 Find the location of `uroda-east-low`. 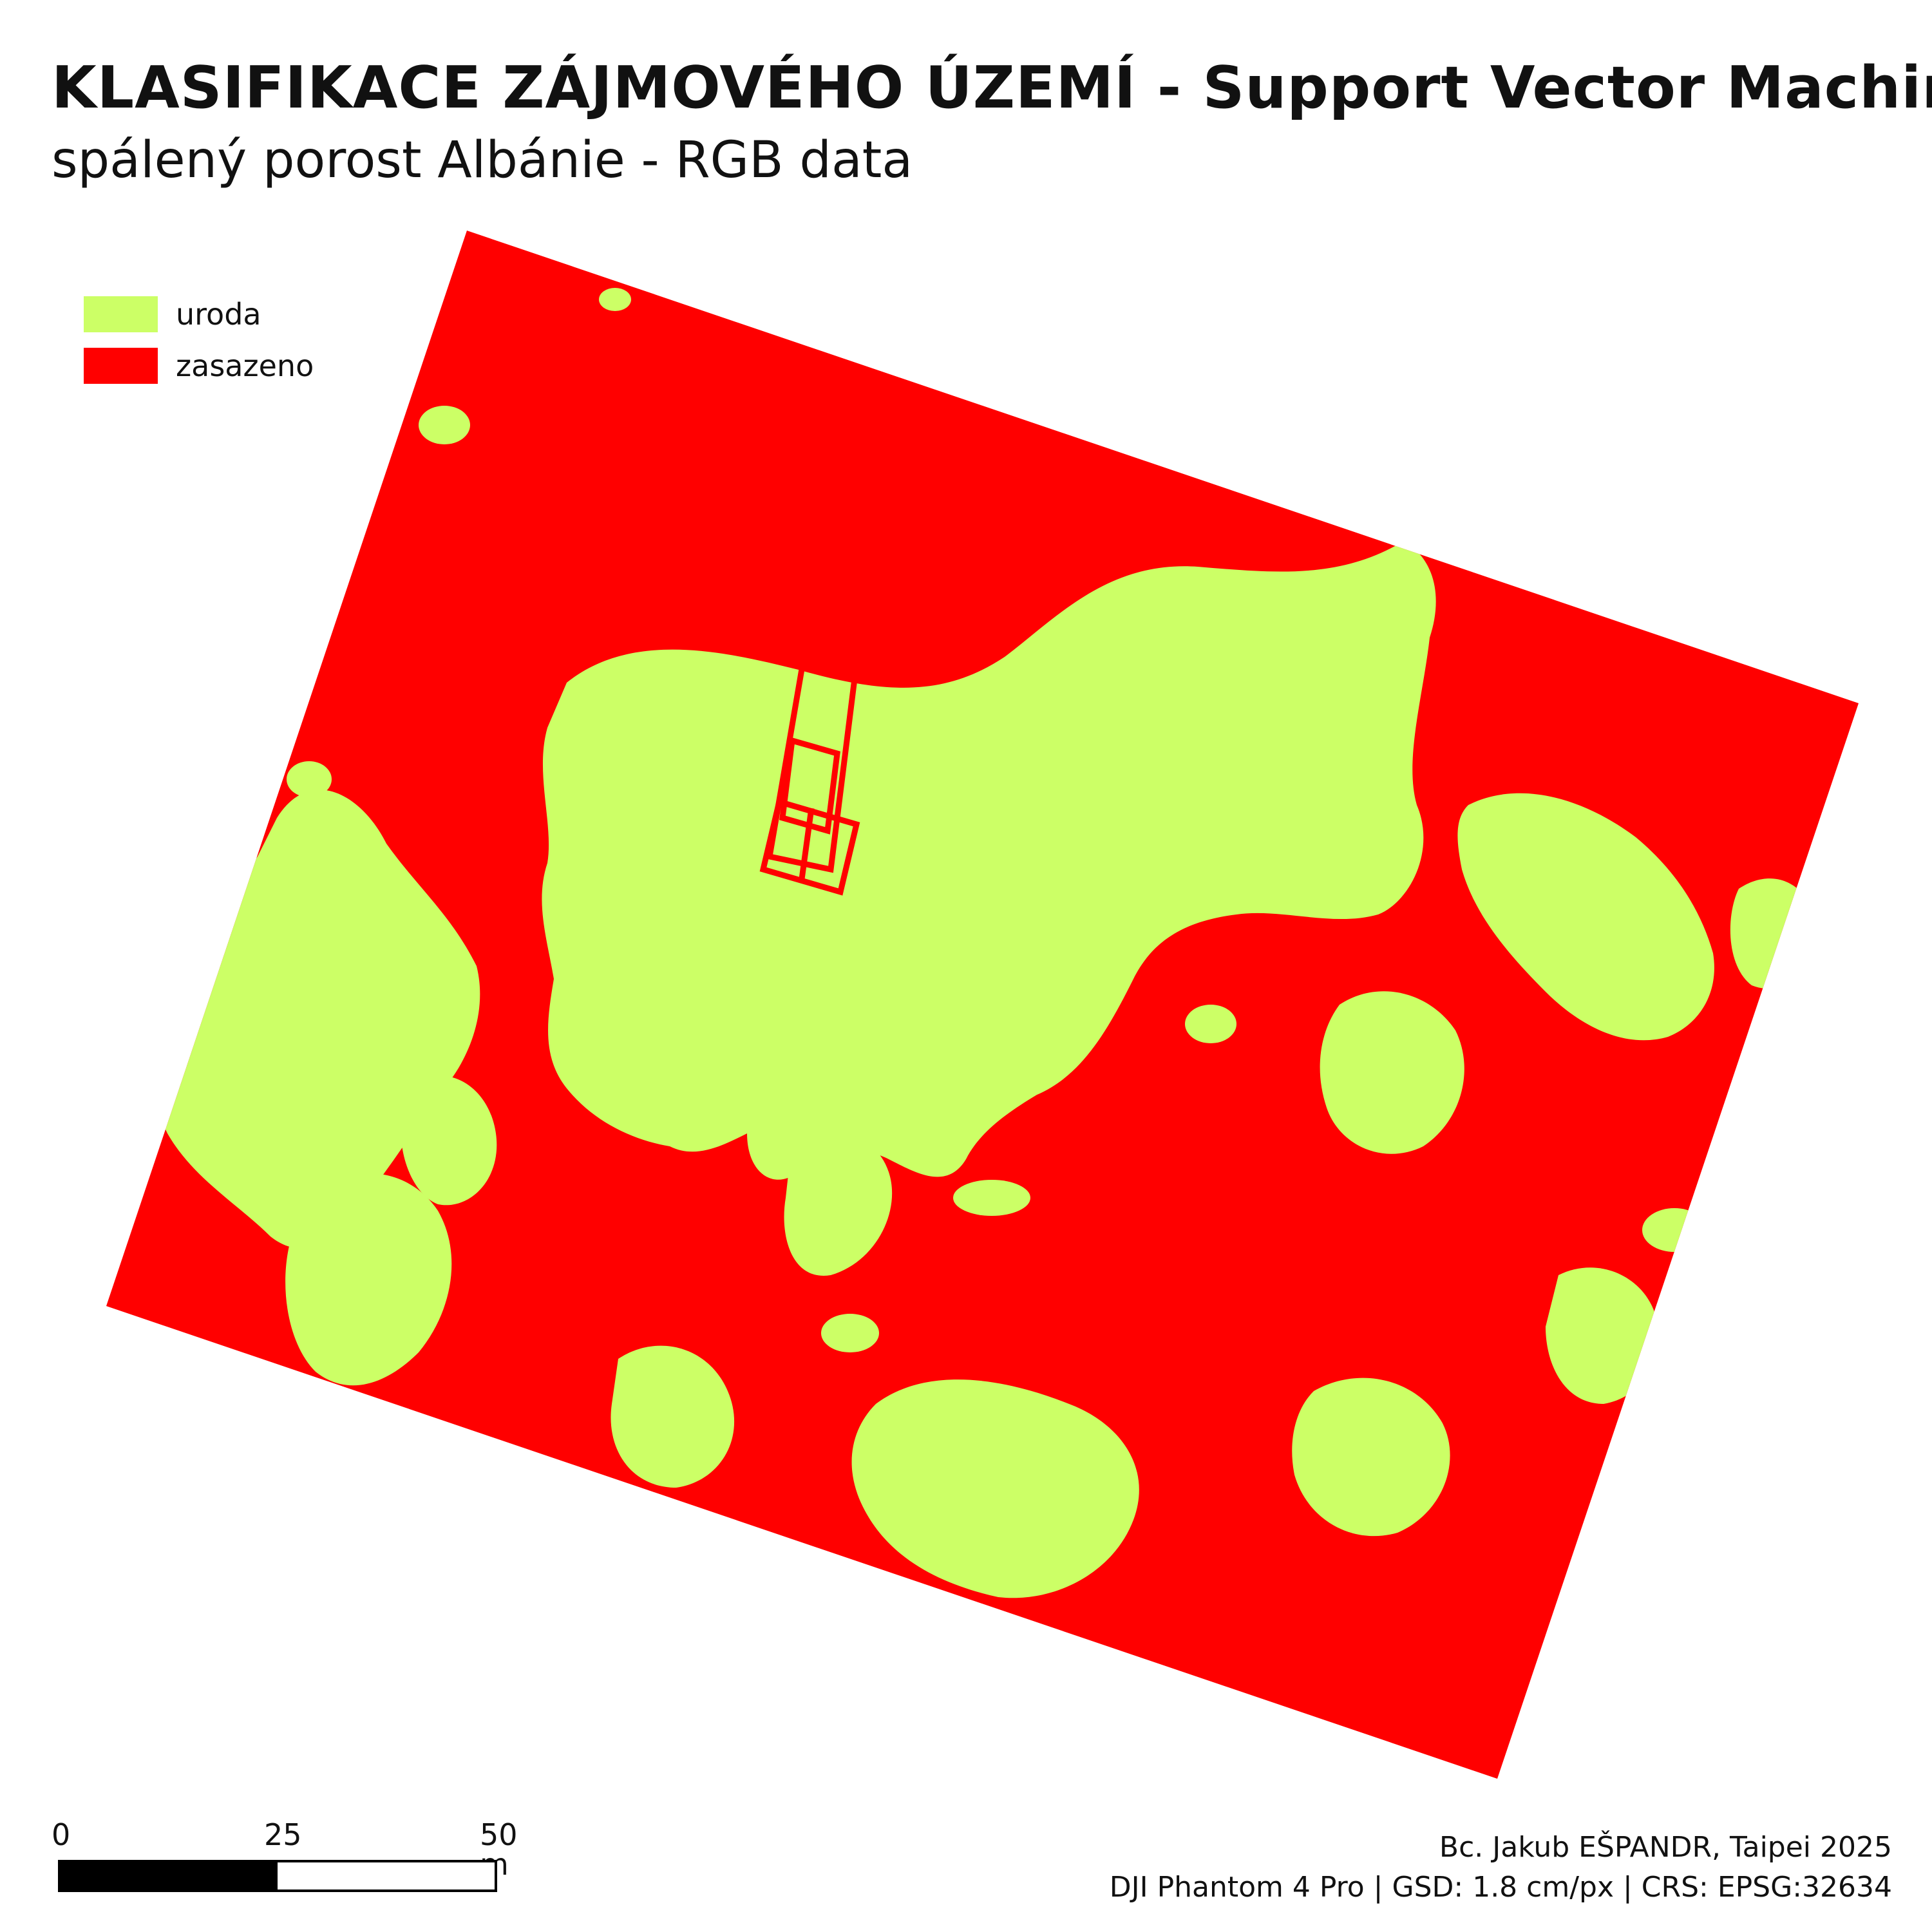

uroda-east-low is located at coordinates (1392, 1072).